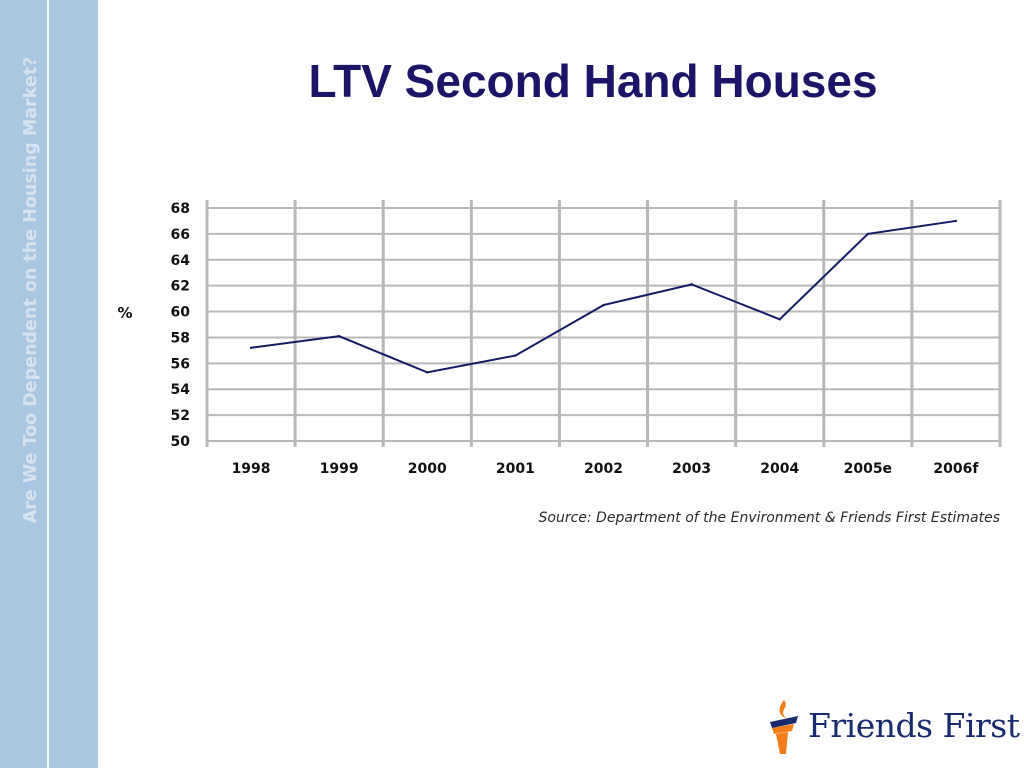 This screenshot has width=1024, height=768. I want to click on y-tick-label: 50, so click(181, 442).